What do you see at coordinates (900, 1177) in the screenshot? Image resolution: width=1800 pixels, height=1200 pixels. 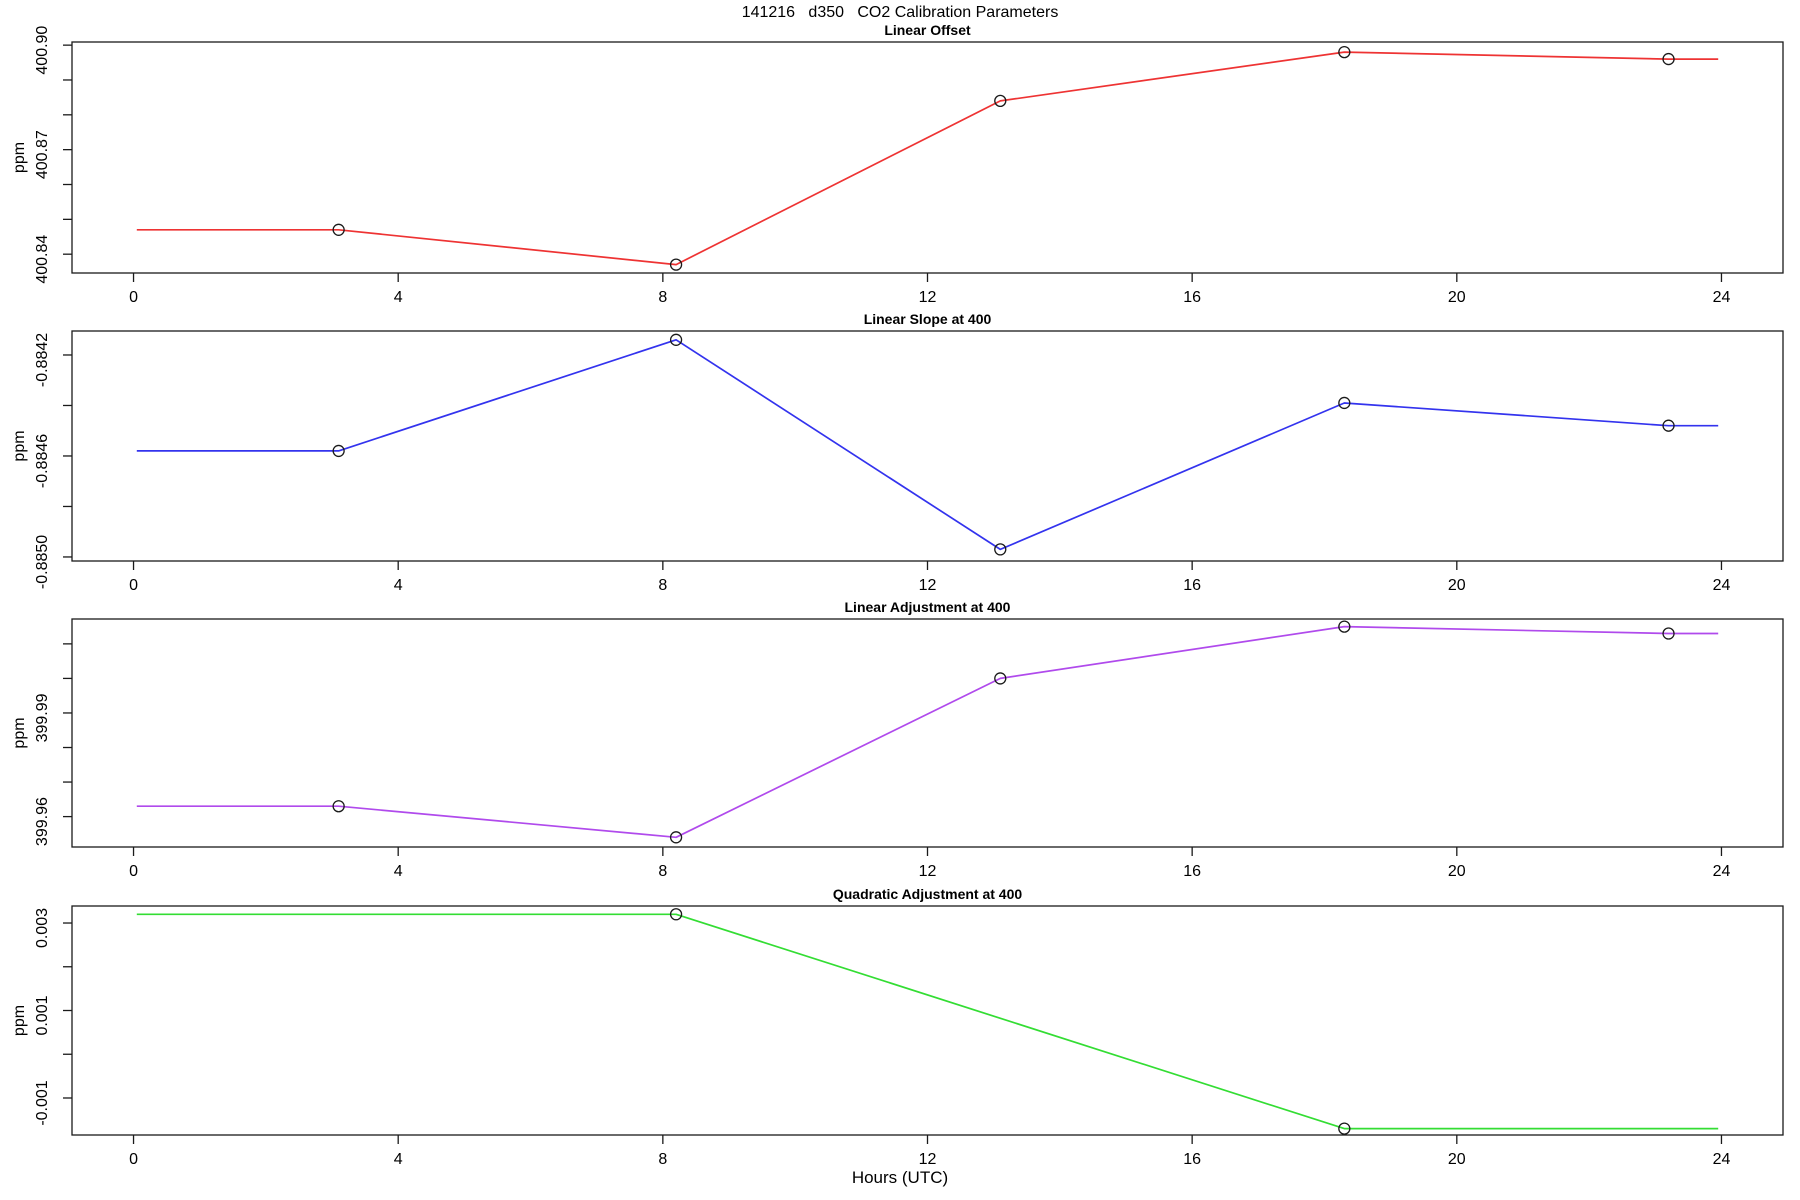 I see `x-axis-label: Hours (UTC)` at bounding box center [900, 1177].